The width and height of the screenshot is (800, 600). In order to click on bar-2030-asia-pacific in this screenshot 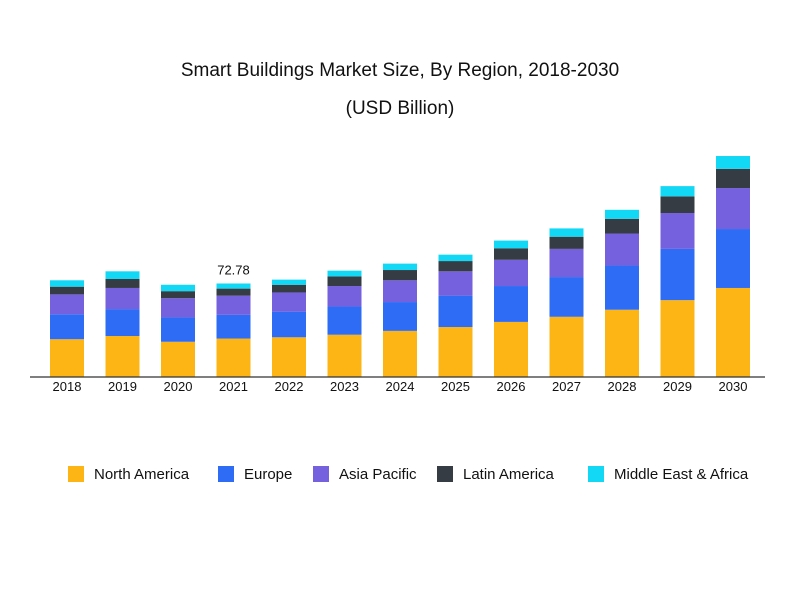, I will do `click(733, 208)`.